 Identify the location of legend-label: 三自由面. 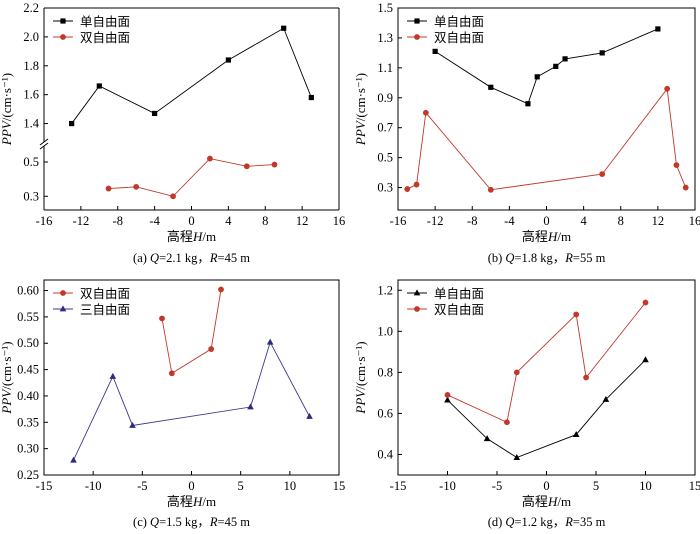
(105, 309).